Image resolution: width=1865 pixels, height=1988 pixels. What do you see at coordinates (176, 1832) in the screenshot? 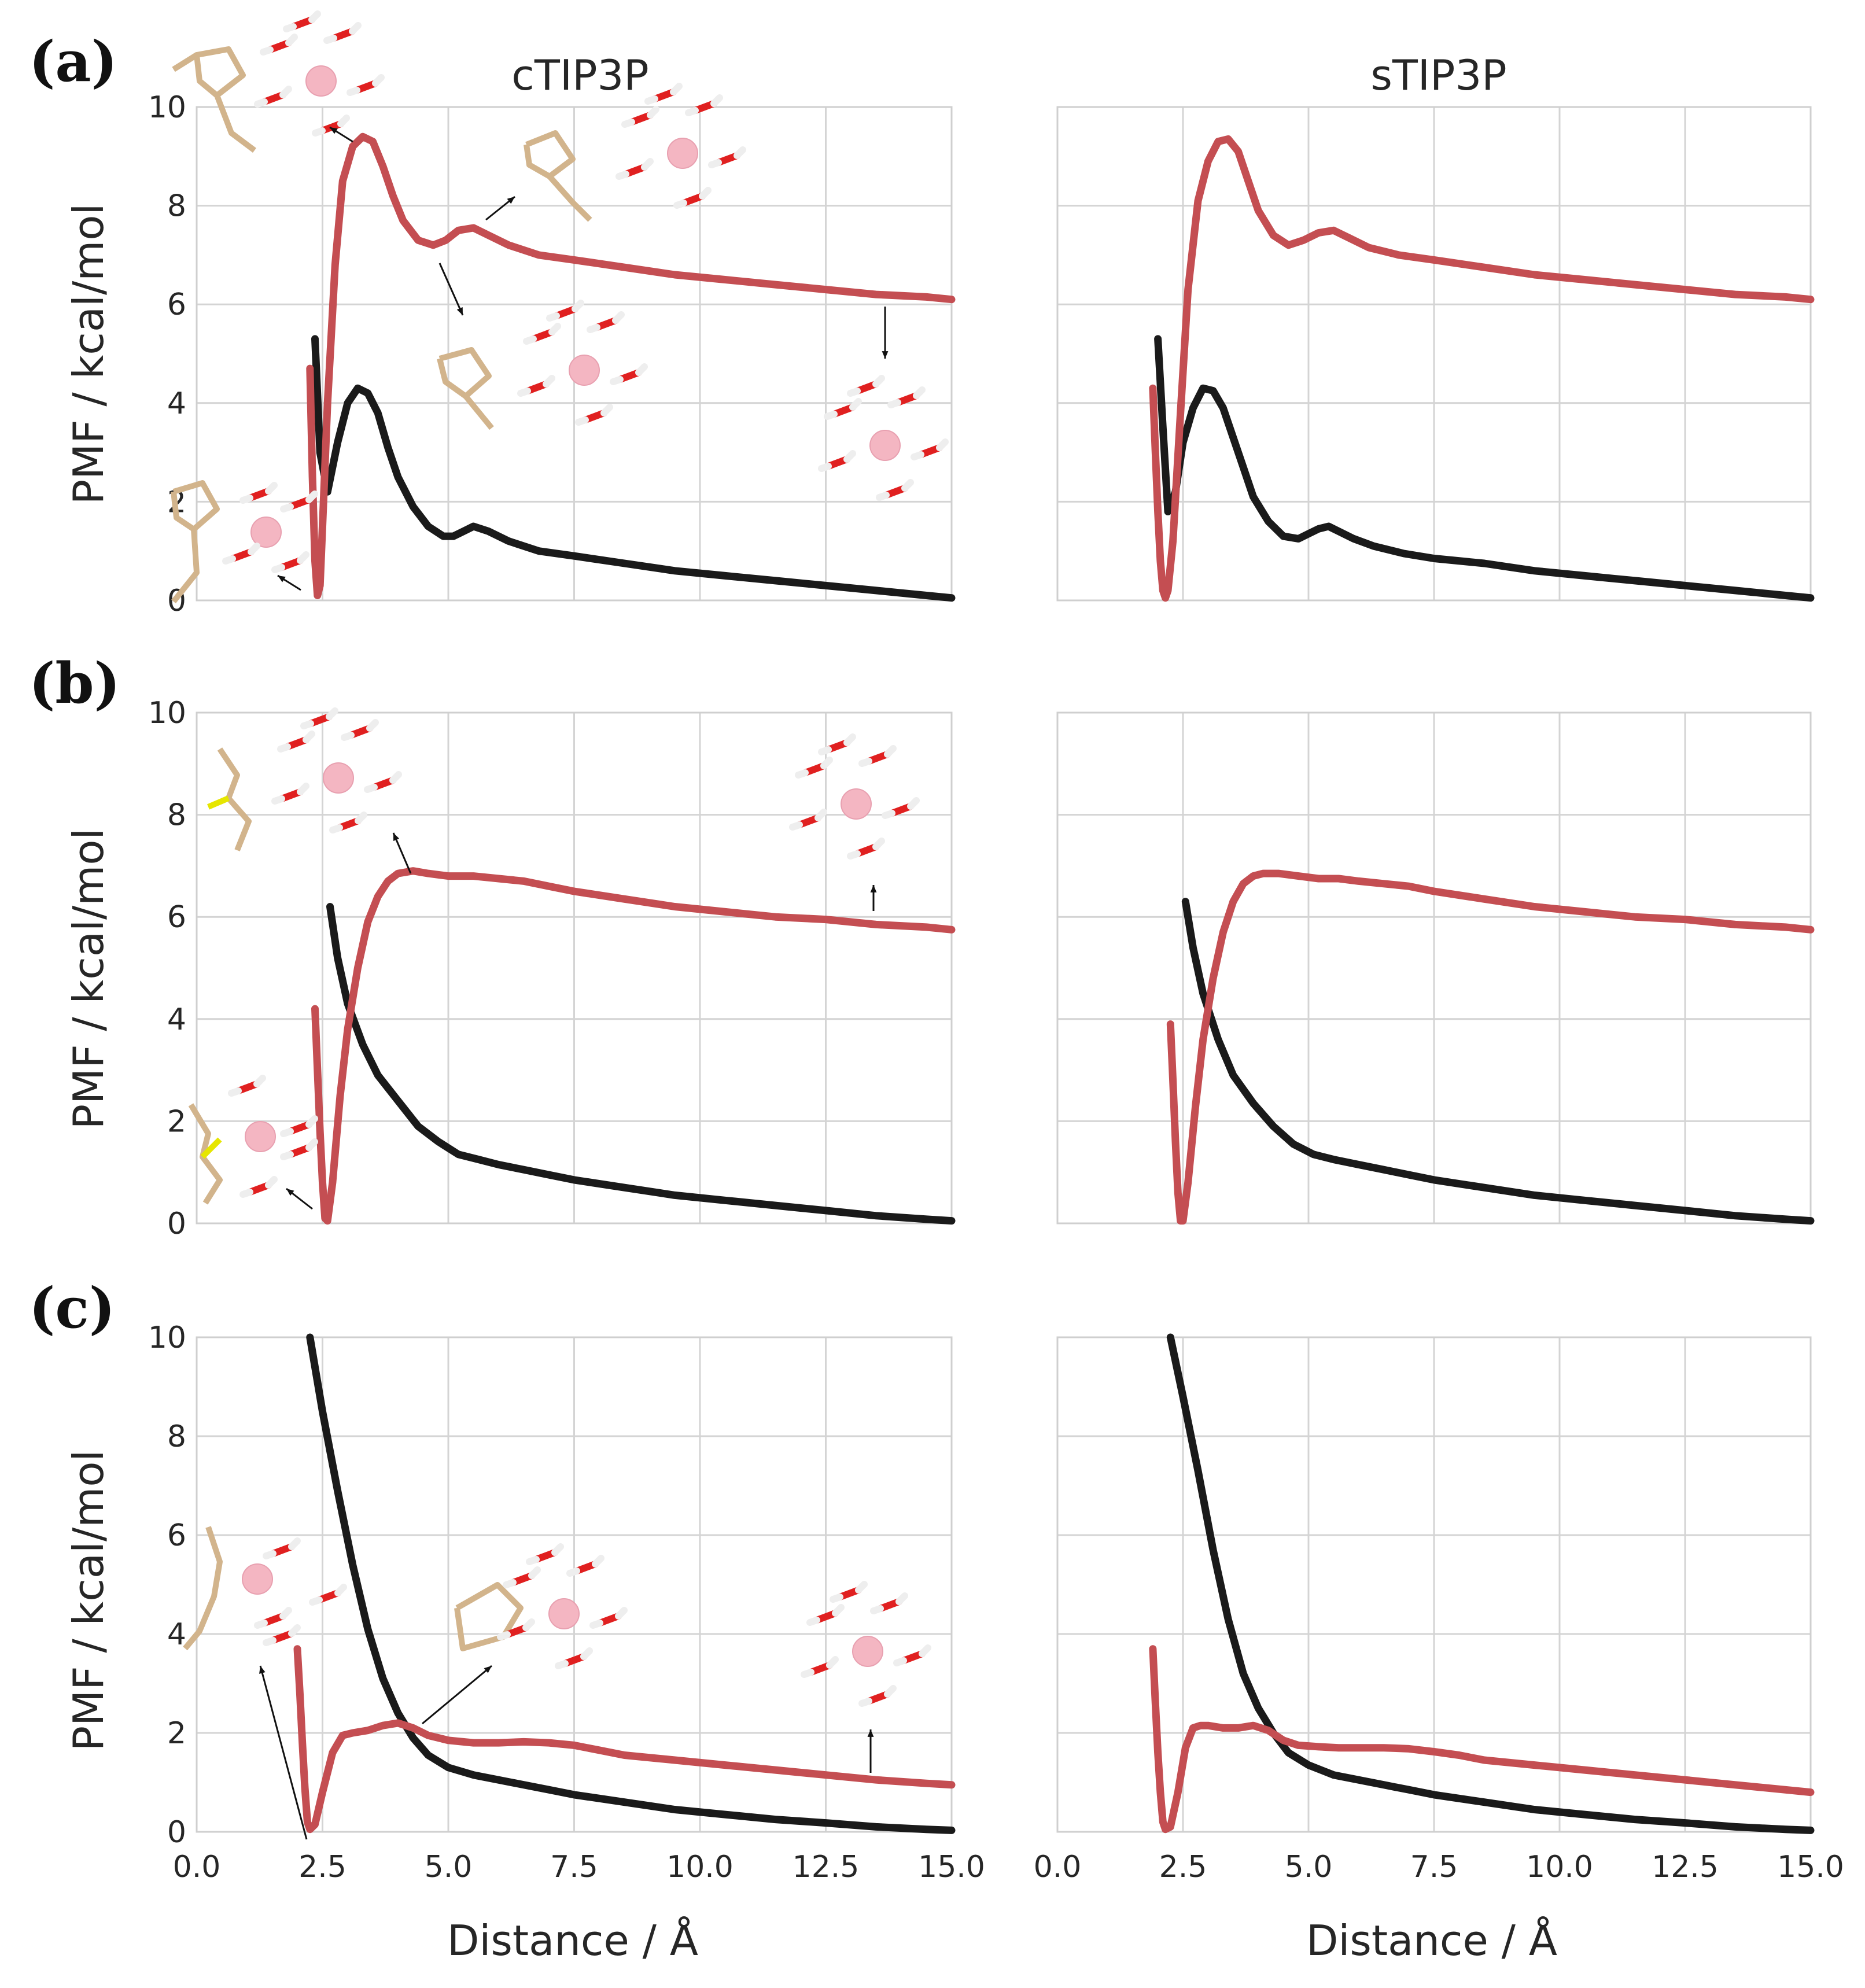
I see `y-tick-label: 0` at bounding box center [176, 1832].